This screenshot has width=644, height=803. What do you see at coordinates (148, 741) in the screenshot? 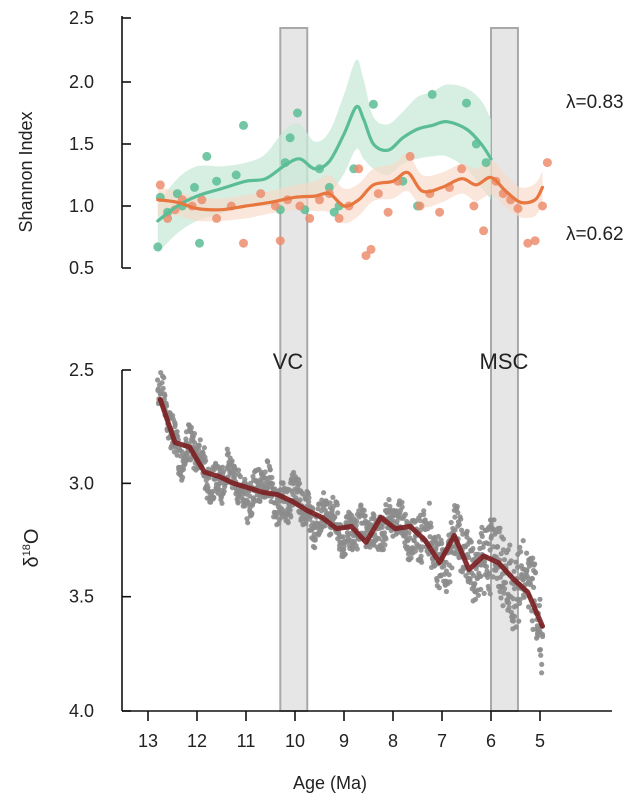
I see `x-tick-label: 13` at bounding box center [148, 741].